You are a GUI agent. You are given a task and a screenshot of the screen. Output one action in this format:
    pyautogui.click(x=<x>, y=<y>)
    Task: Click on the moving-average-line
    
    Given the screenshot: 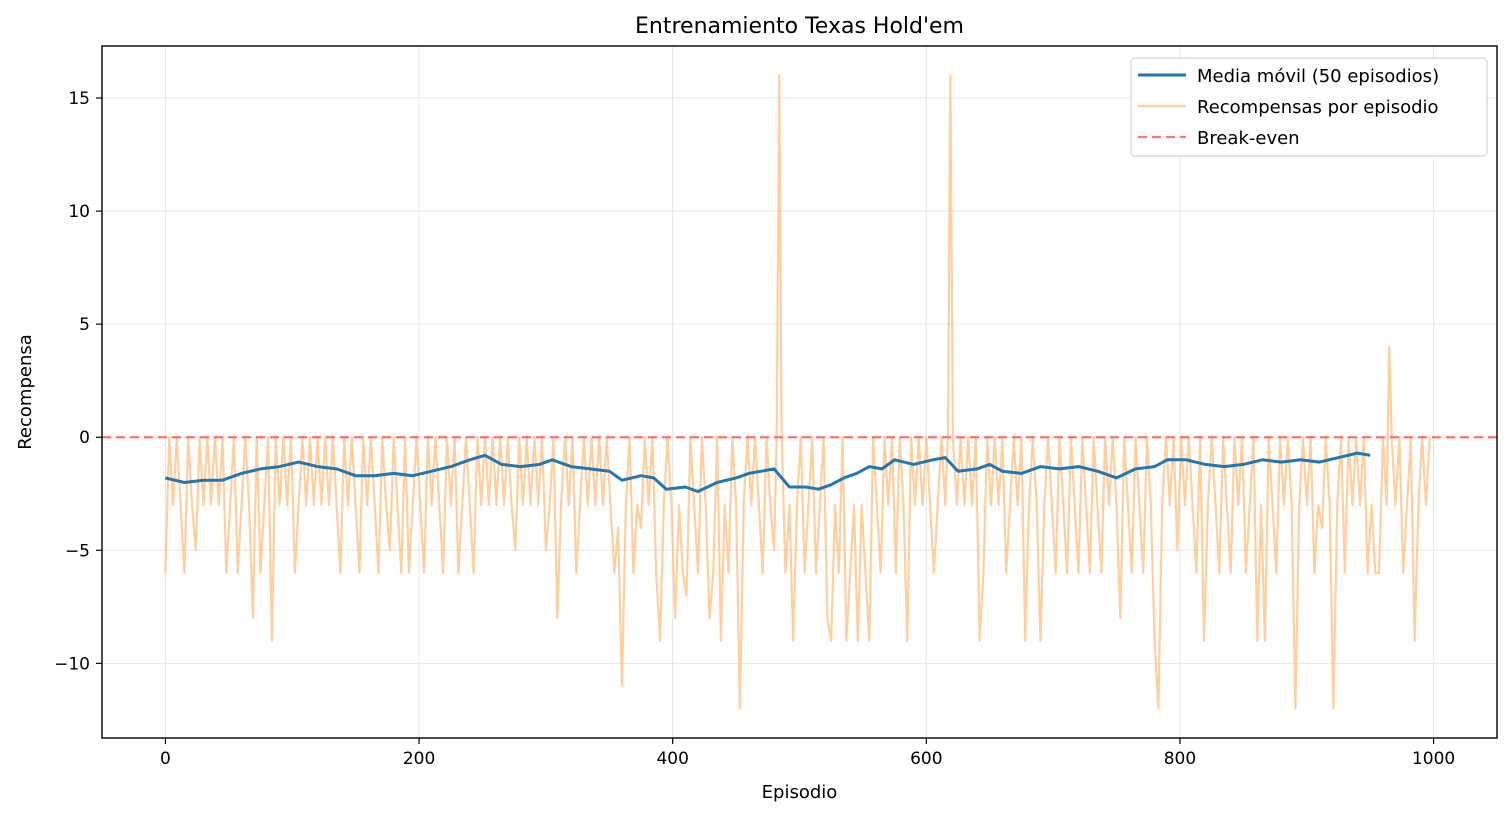 What is the action you would take?
    pyautogui.click(x=768, y=472)
    